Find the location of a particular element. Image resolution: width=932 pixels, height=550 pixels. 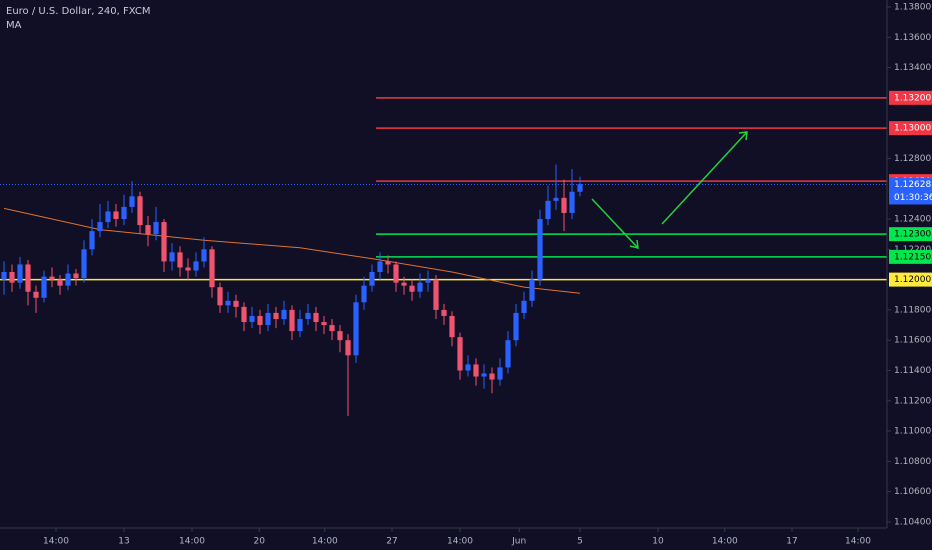

indicator-label: MA is located at coordinates (14, 25).